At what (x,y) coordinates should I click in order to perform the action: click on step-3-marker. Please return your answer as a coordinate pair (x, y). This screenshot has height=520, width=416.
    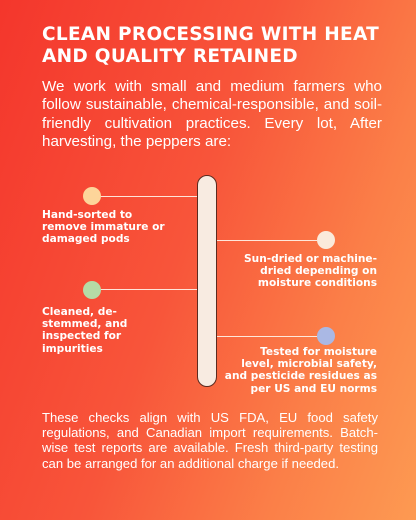
    Looking at the image, I should click on (92, 290).